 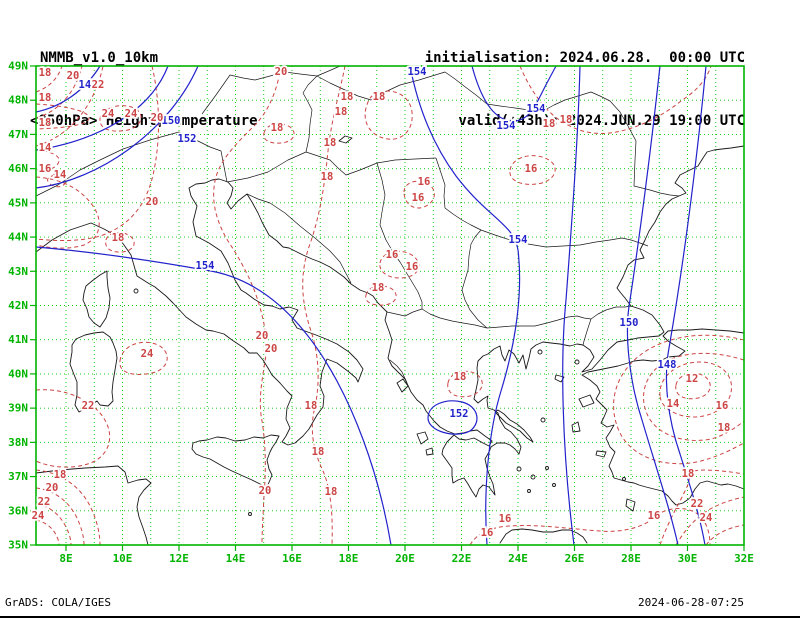 I want to click on coastline-sardinia, so click(x=93, y=372).